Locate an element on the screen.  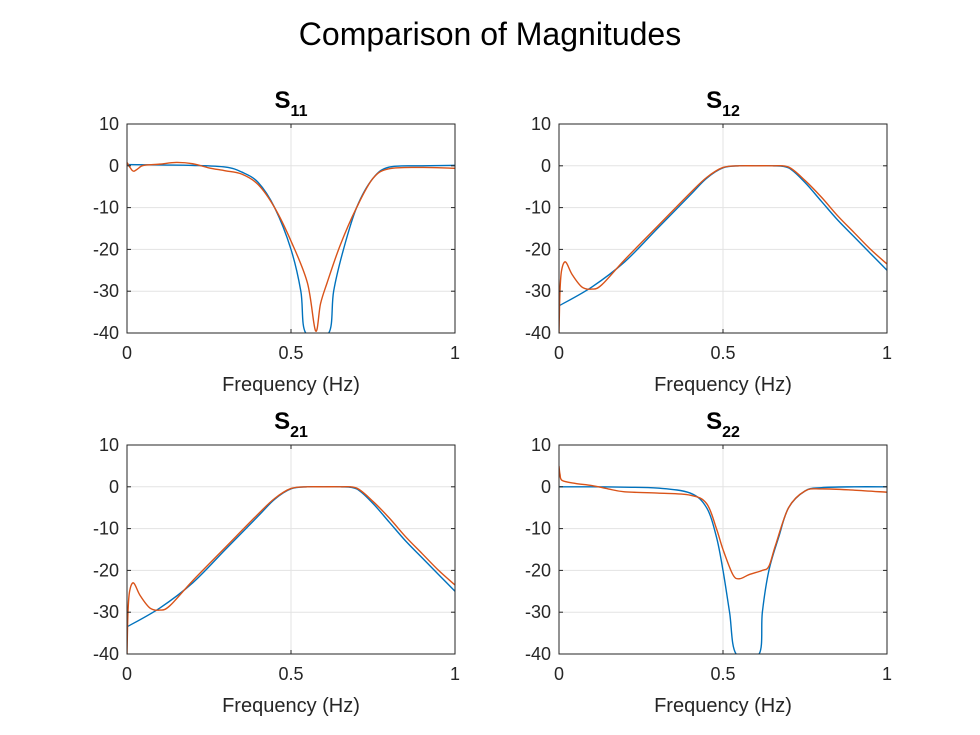
subplot-title-subscript: 21 is located at coordinates (299, 432).